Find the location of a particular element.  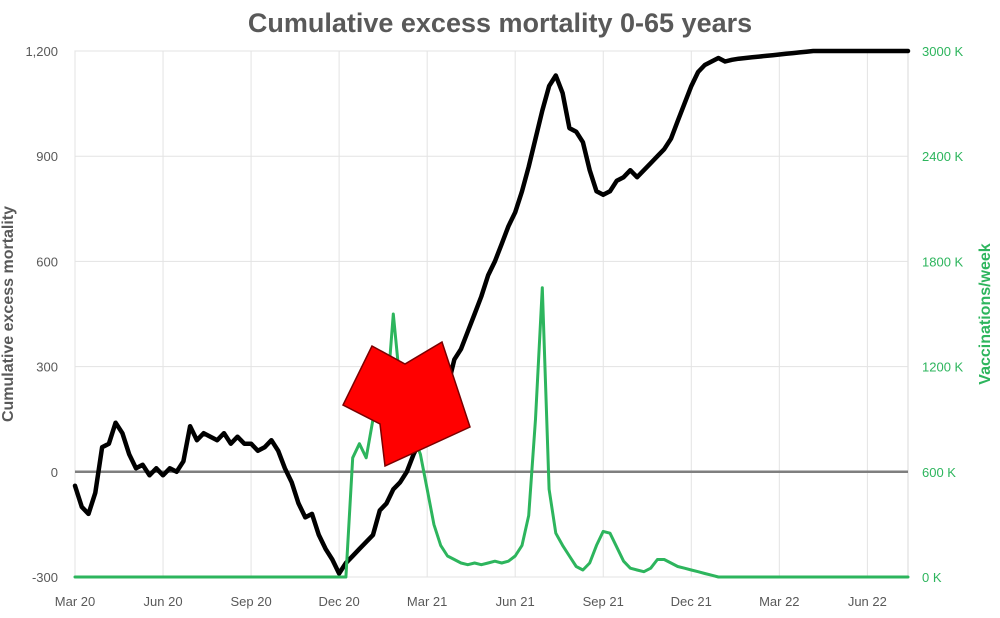

y2-tick-label: 3000 K is located at coordinates (943, 51).